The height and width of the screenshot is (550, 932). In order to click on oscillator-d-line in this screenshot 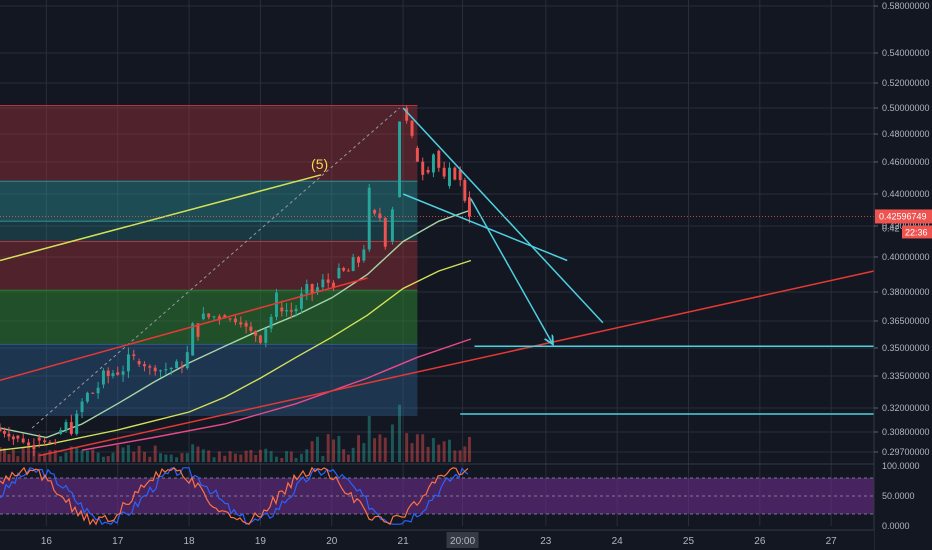, I will do `click(234, 496)`.